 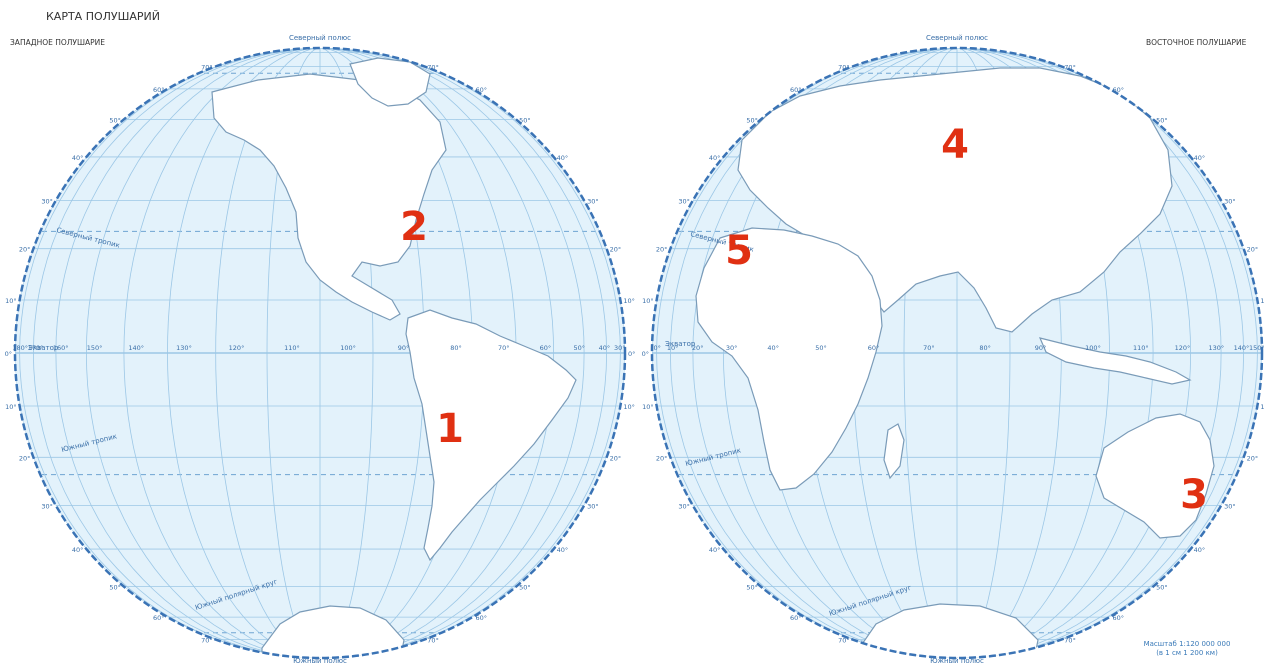 I want to click on east-equator-label: Экватор, so click(x=680, y=344).